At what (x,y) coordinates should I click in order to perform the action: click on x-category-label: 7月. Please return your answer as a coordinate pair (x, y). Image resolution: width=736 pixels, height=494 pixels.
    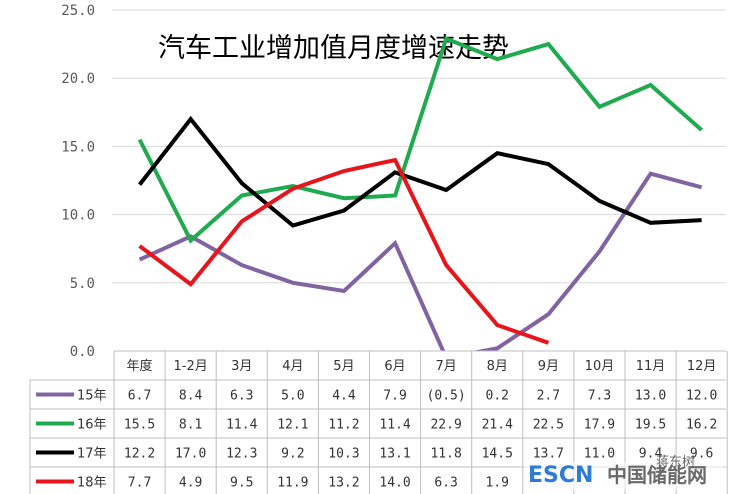
    Looking at the image, I should click on (446, 366).